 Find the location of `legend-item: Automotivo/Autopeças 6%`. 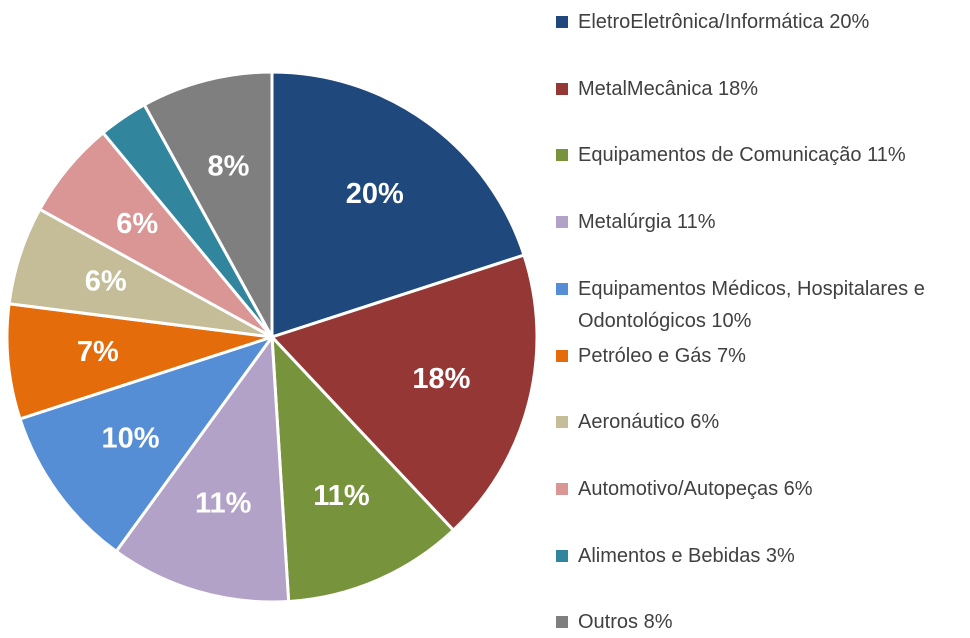

legend-item: Automotivo/Autopeças 6% is located at coordinates (763, 489).